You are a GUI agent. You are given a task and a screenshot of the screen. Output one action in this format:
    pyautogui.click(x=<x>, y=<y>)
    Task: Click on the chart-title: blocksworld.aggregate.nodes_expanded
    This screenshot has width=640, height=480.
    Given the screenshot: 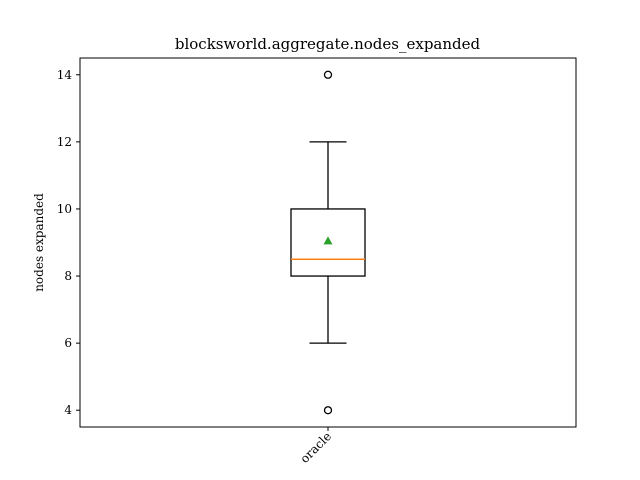 What is the action you would take?
    pyautogui.click(x=328, y=44)
    